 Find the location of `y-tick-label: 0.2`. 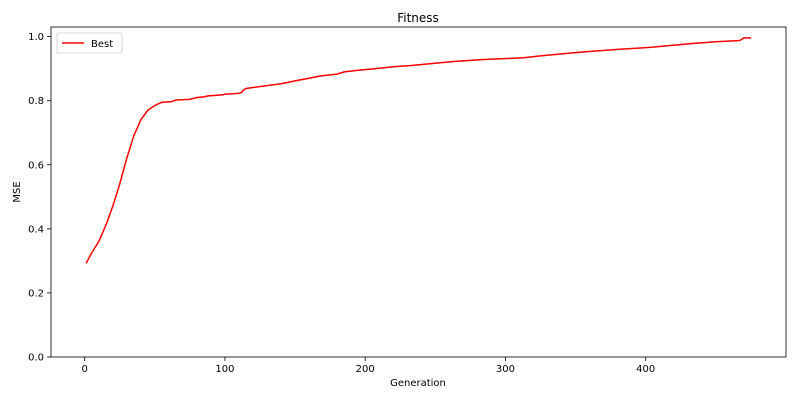

y-tick-label: 0.2 is located at coordinates (36, 293).